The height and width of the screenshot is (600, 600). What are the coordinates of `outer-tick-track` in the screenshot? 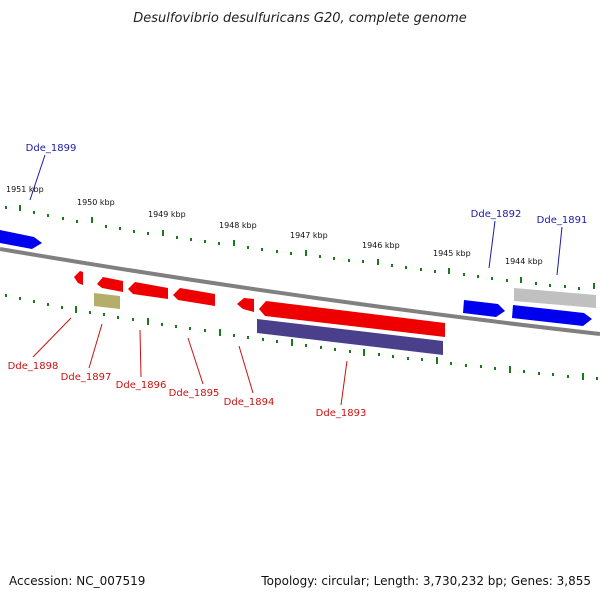 It's located at (300, 247).